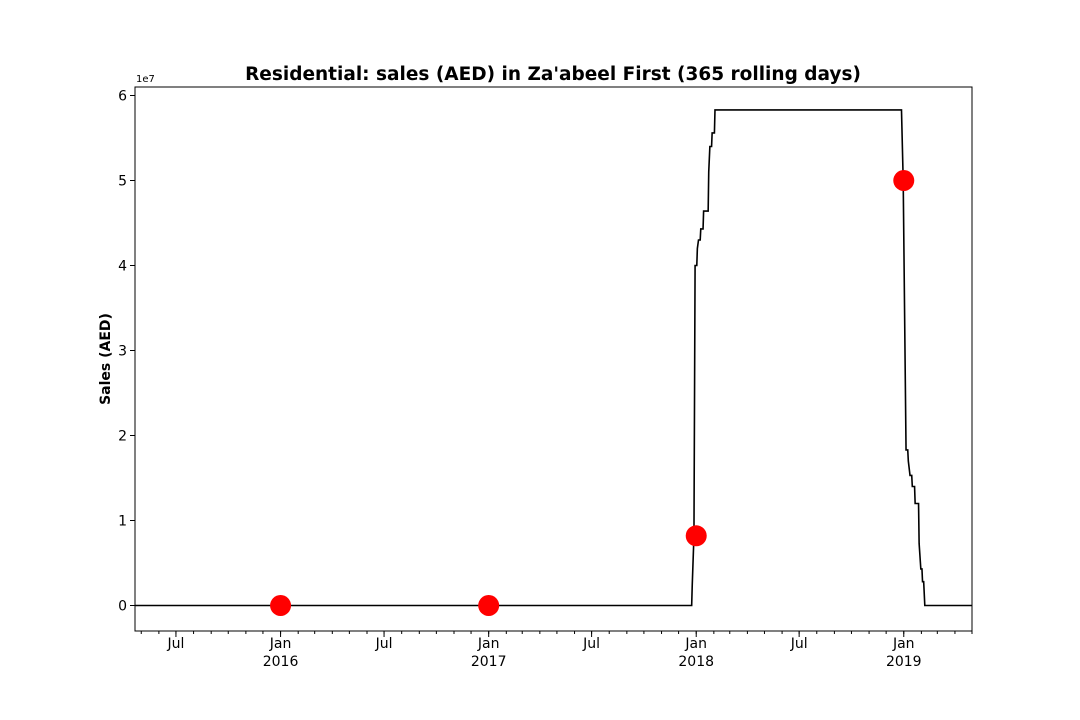  What do you see at coordinates (904, 662) in the screenshot?
I see `x-tick-year-label: 2019` at bounding box center [904, 662].